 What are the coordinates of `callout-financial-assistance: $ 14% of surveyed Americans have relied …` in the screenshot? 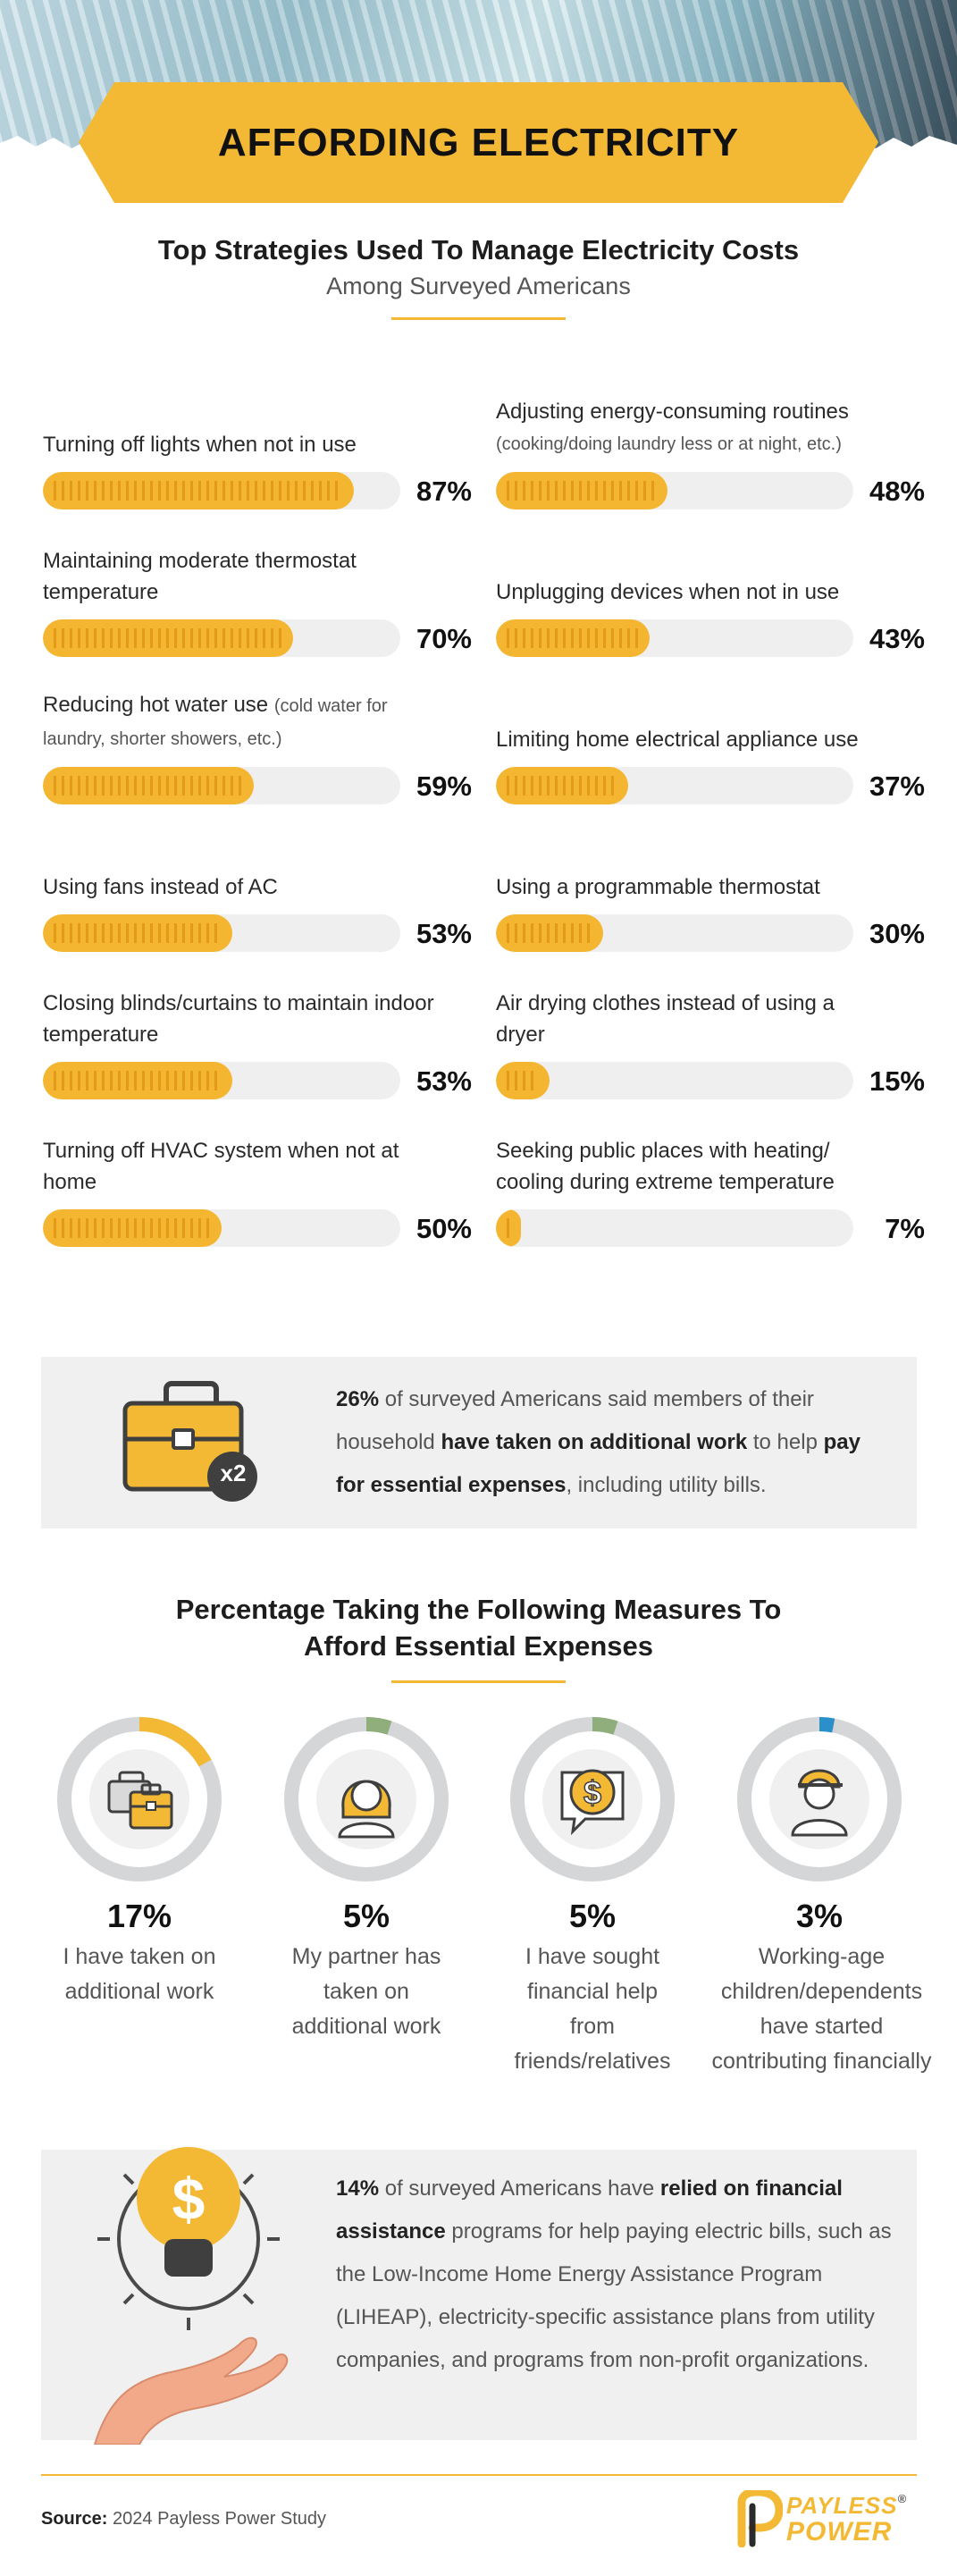 It's located at (479, 2296).